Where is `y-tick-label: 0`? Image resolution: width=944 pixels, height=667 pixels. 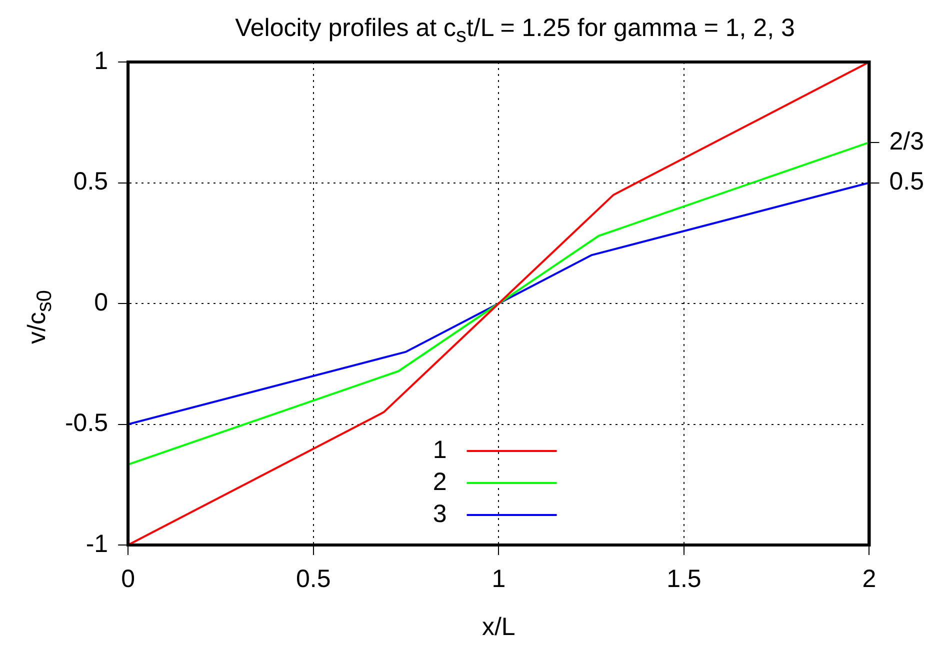 y-tick-label: 0 is located at coordinates (101, 302).